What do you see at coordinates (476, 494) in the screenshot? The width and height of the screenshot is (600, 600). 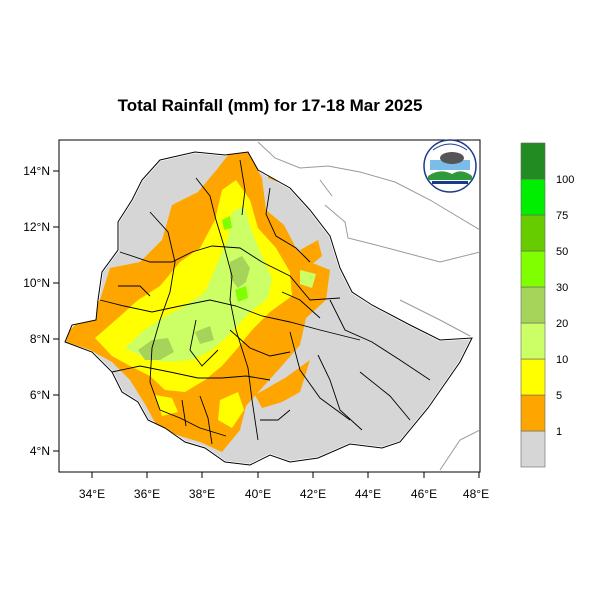 I see `x-tick-label: 48°E` at bounding box center [476, 494].